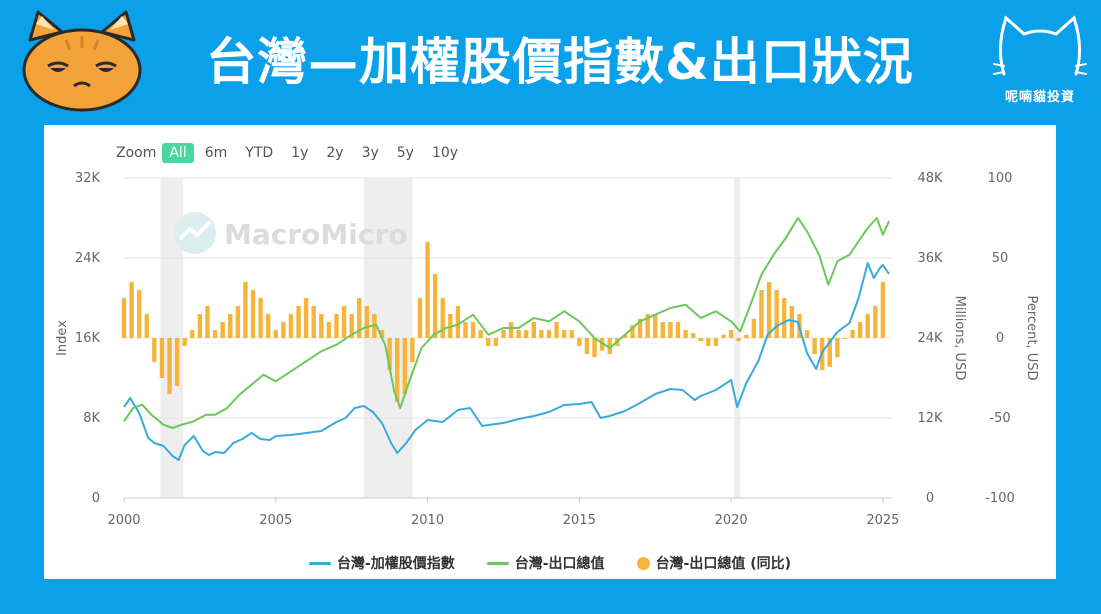 Image resolution: width=1101 pixels, height=614 pixels. Describe the element at coordinates (1031, 338) in the screenshot. I see `y-axis-title-yoy: Percent, USD` at that location.